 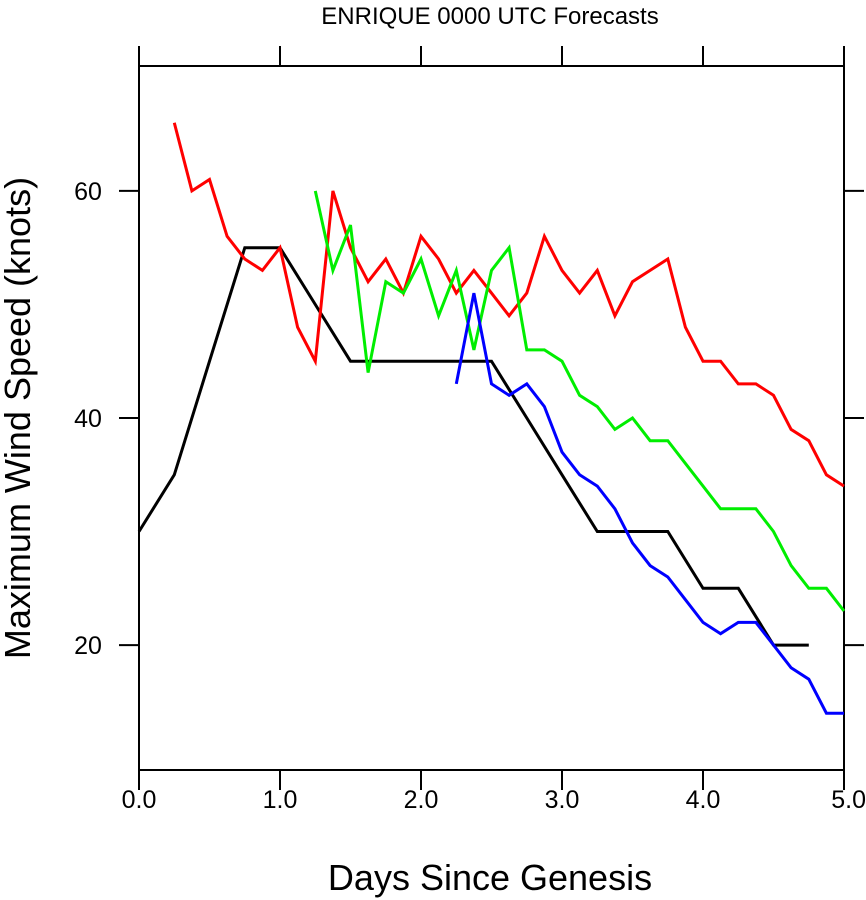 I want to click on x-tick-label: 1.0, so click(x=280, y=800).